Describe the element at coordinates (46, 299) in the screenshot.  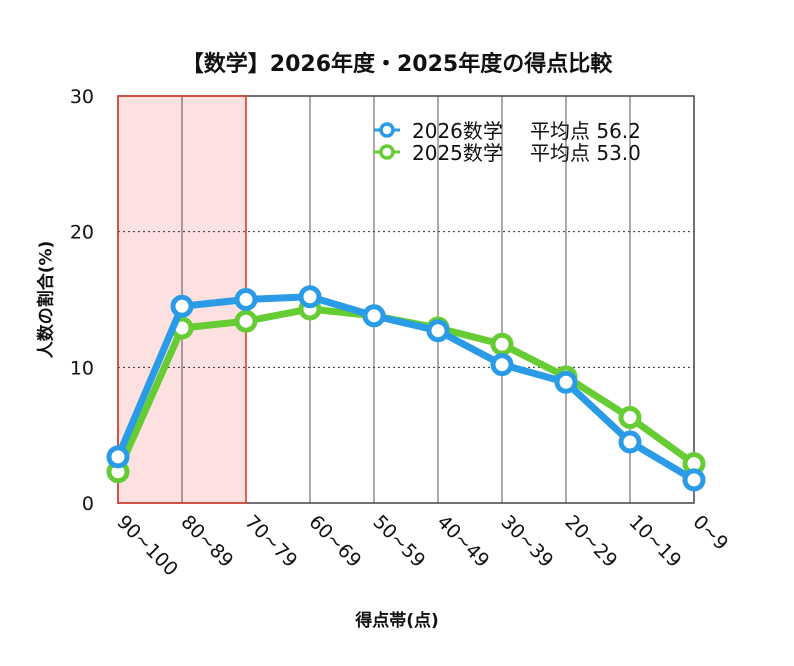
I see `y-axis-label: 人数の割合(%)` at that location.